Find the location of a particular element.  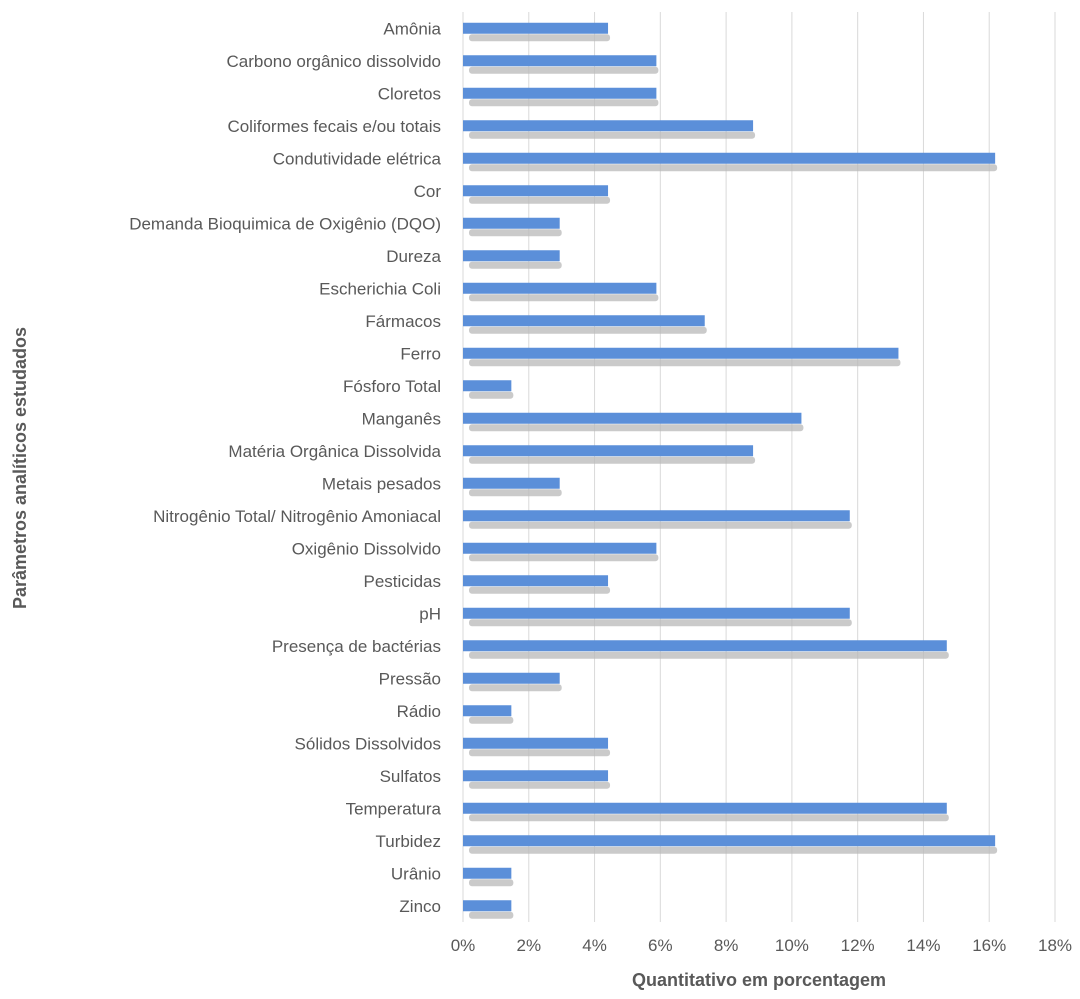

x-tick-labels: 0% 2% 4% 6% 8% 10% 12% 14% 16% 18% is located at coordinates (761, 945).